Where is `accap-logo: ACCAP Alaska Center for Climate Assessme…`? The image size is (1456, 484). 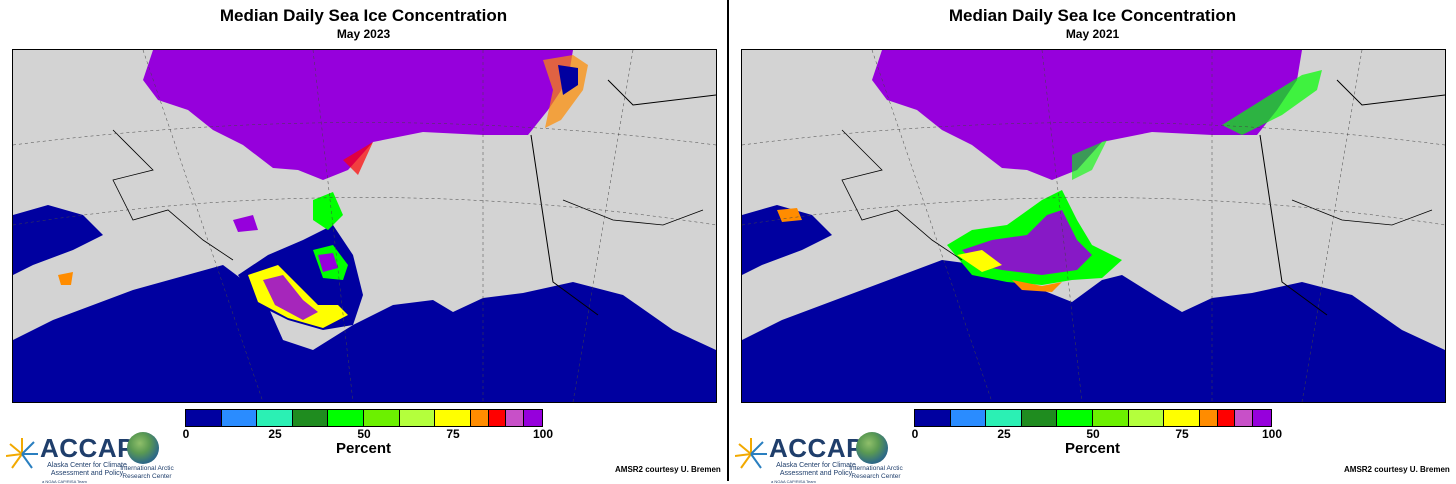 accap-logo: ACCAP Alaska Center for Climate Assessme… is located at coordinates (106, 458).